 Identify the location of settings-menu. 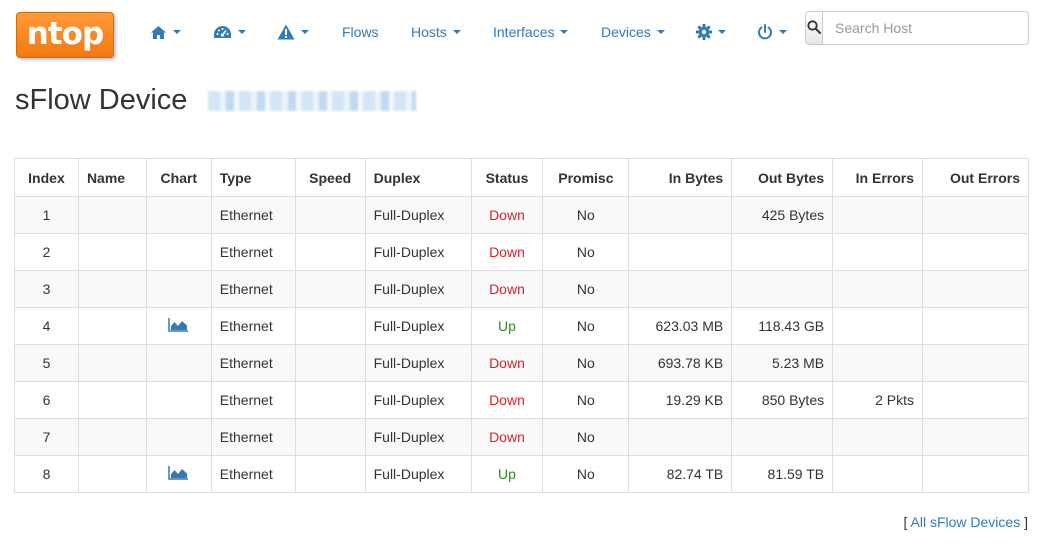
(711, 32).